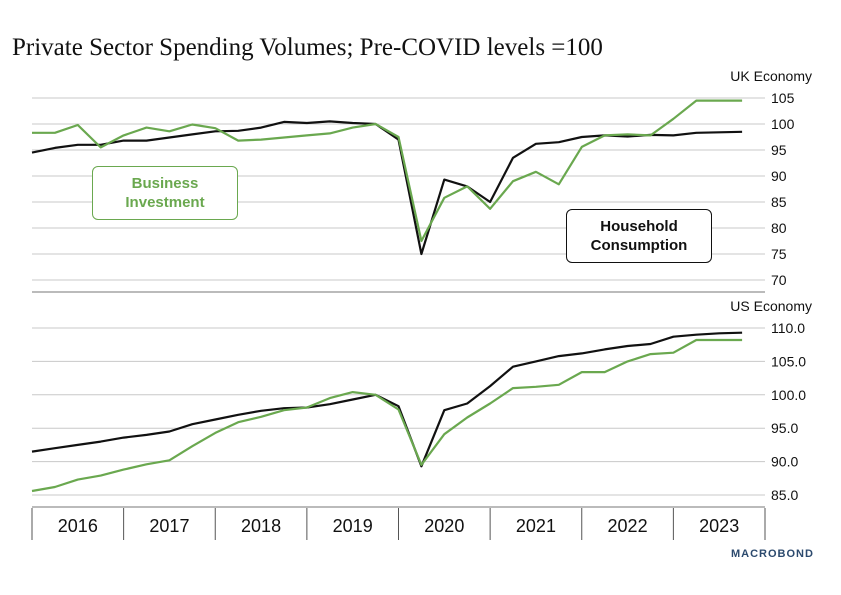 The width and height of the screenshot is (841, 595). Describe the element at coordinates (639, 245) in the screenshot. I see `household-label-line-2: Consumption` at that location.